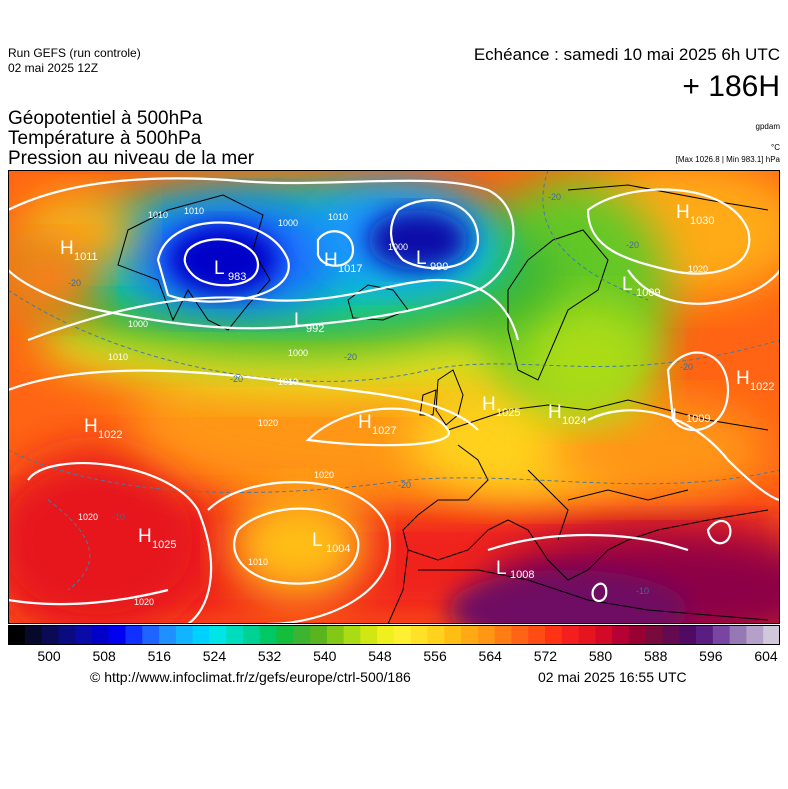 The height and width of the screenshot is (789, 788). I want to click on generated-time: 02 mai 2025 16:55 UTC, so click(612, 677).